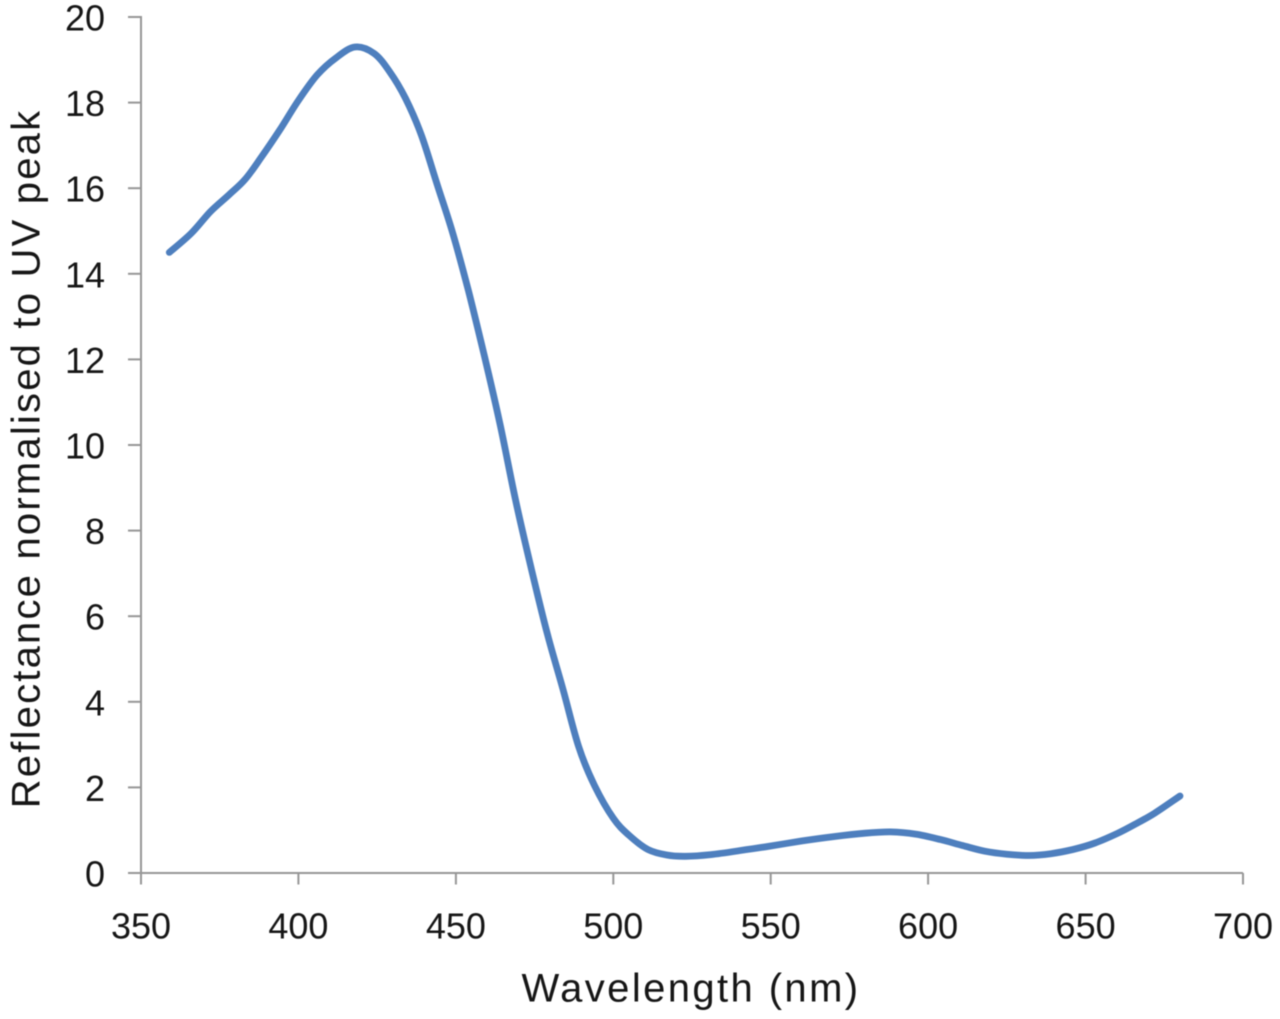  Describe the element at coordinates (95, 702) in the screenshot. I see `svg-text: 4` at that location.